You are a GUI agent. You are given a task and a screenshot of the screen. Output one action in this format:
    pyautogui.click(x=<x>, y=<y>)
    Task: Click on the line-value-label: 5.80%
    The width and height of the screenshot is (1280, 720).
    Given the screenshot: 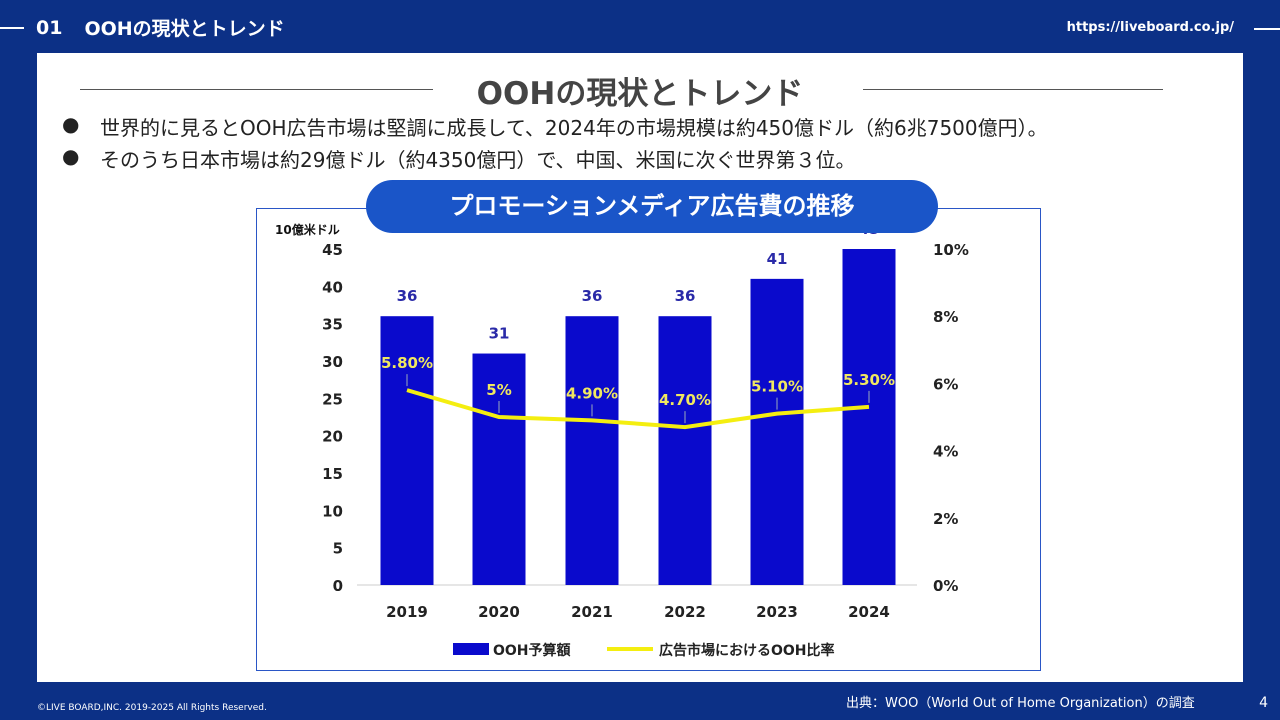 What is the action you would take?
    pyautogui.click(x=407, y=363)
    